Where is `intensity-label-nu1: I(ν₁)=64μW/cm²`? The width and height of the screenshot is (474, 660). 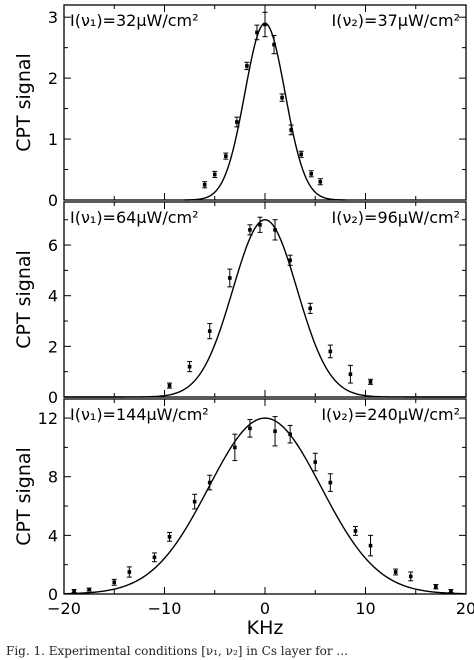
intensity-label-nu1: I(ν₁)=64μW/cm² is located at coordinates (134, 217).